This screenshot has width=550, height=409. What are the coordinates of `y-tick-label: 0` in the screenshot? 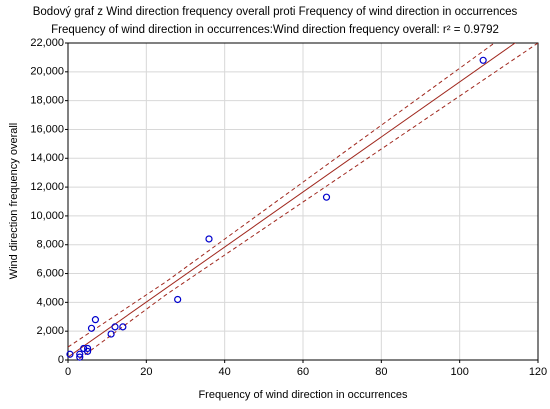 It's located at (61, 360).